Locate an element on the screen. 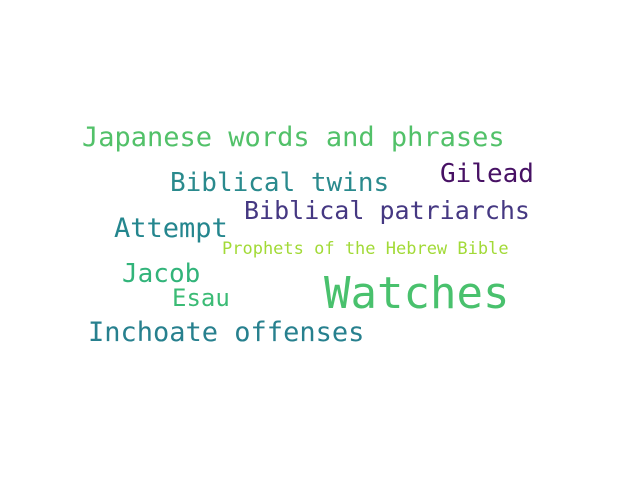 The width and height of the screenshot is (640, 480). word-prophets-of-the-hebrew-bible: Prophets of the Hebrew Bible is located at coordinates (365, 249).